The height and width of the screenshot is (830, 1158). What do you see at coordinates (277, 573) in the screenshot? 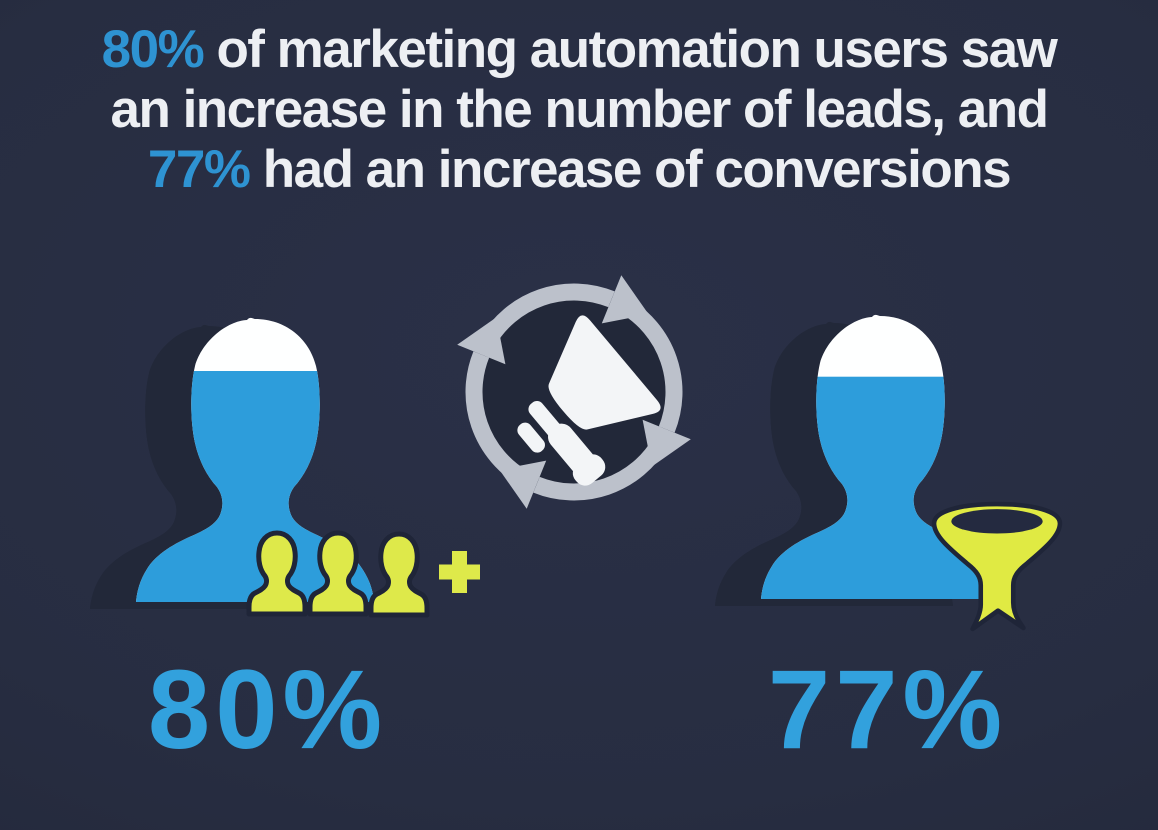
I see `mini-person-icon` at bounding box center [277, 573].